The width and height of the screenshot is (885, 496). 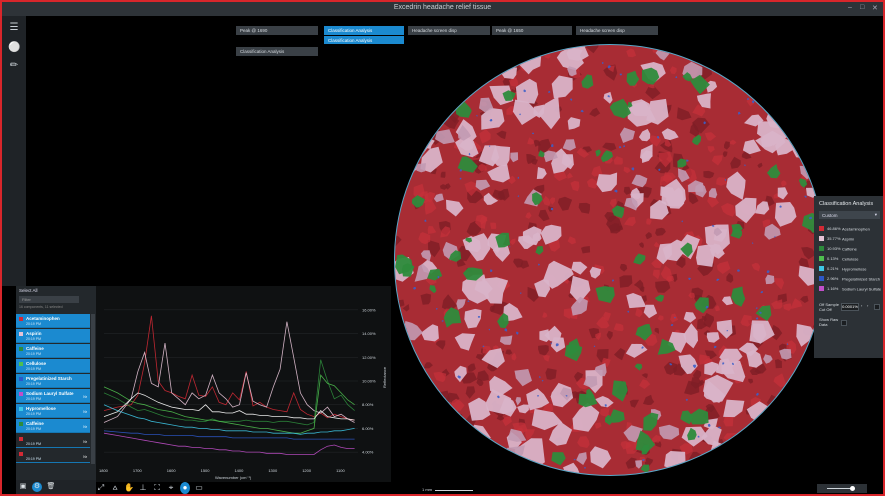 I want to click on save-icon: ▣, so click(x=23, y=486).